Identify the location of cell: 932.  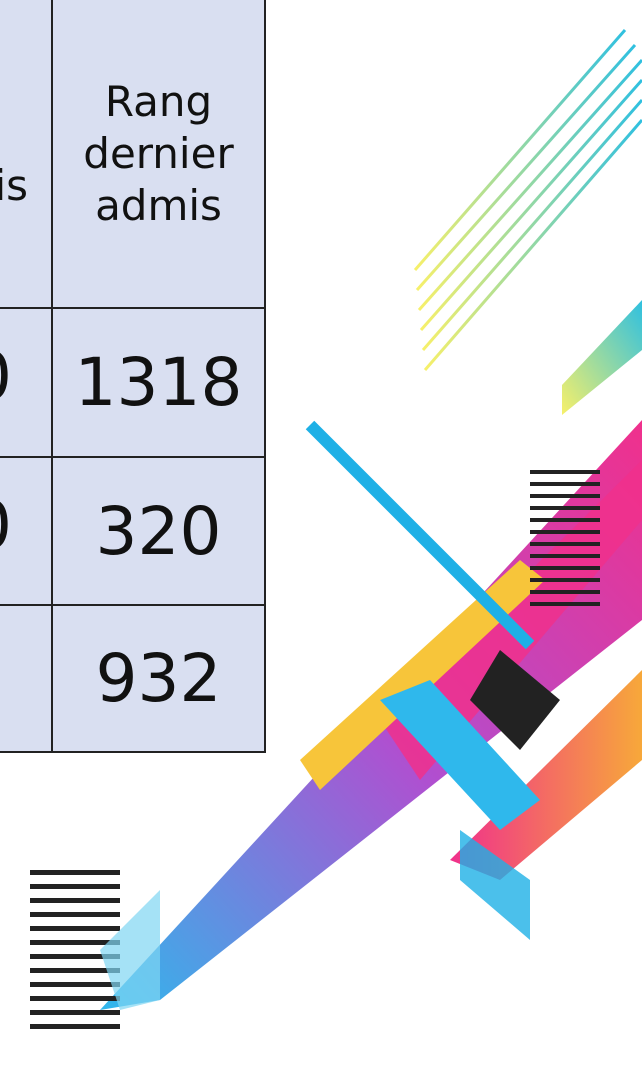
(158, 678).